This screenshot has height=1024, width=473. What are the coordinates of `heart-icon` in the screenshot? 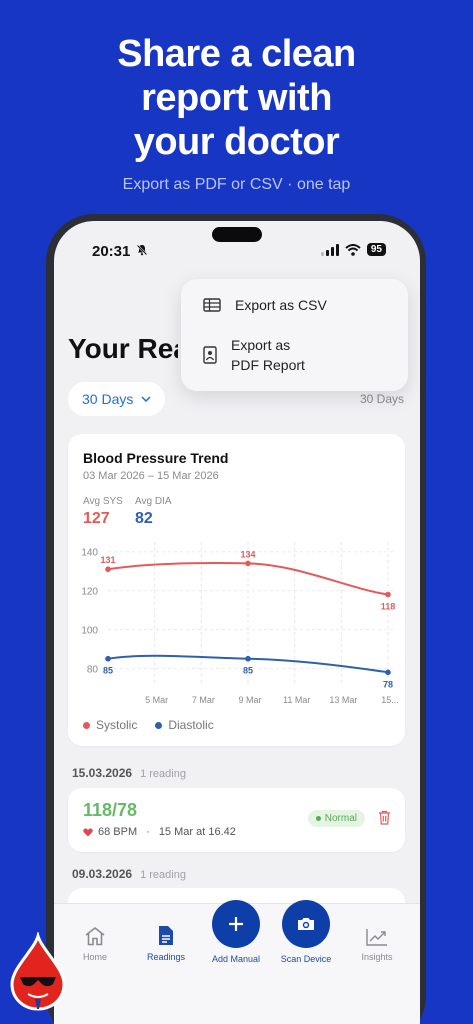 It's located at (88, 832).